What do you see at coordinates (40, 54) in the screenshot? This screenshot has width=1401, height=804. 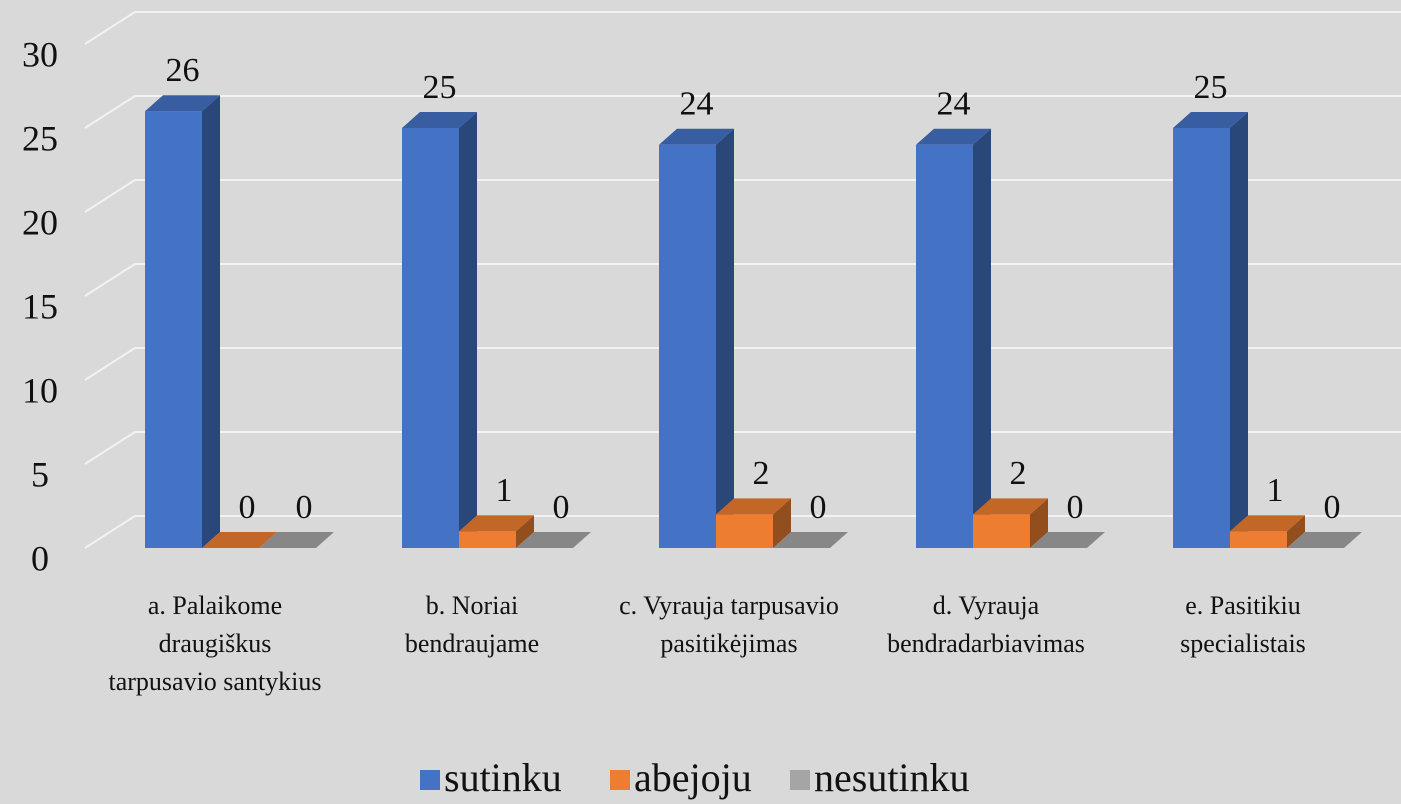 I see `y-tick-label: 30` at bounding box center [40, 54].